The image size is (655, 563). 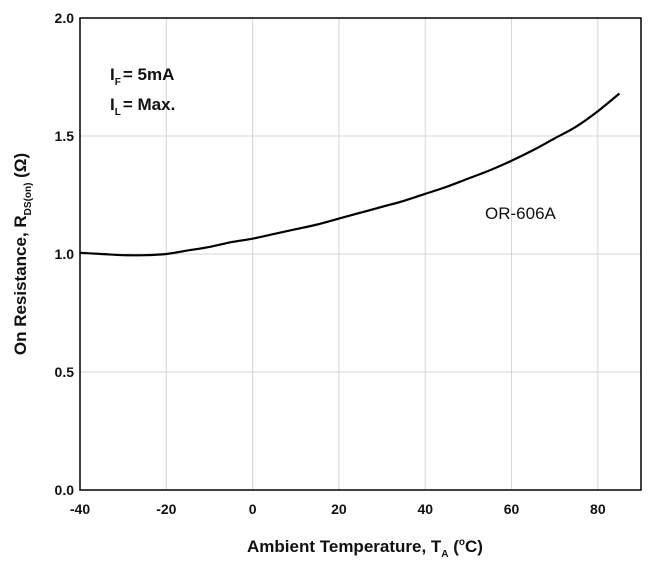 I want to click on y-axis-title-unit: (Ω), so click(x=20, y=168).